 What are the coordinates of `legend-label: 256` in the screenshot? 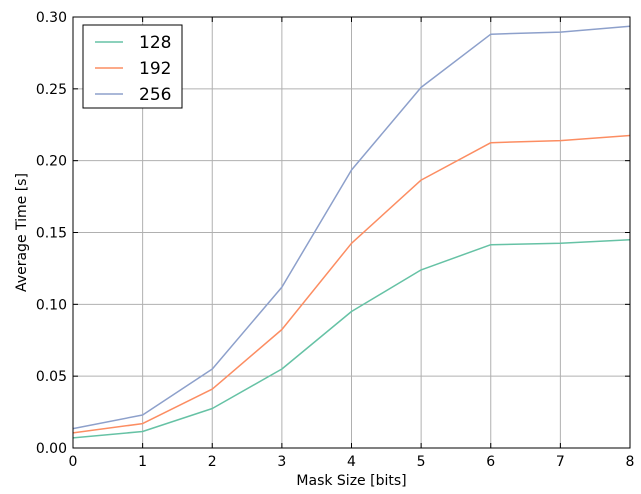 It's located at (155, 95).